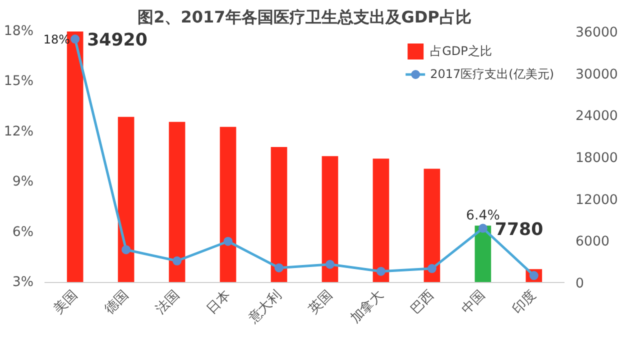 The height and width of the screenshot is (338, 626). I want to click on y-tick-label: 9%, so click(23, 182).